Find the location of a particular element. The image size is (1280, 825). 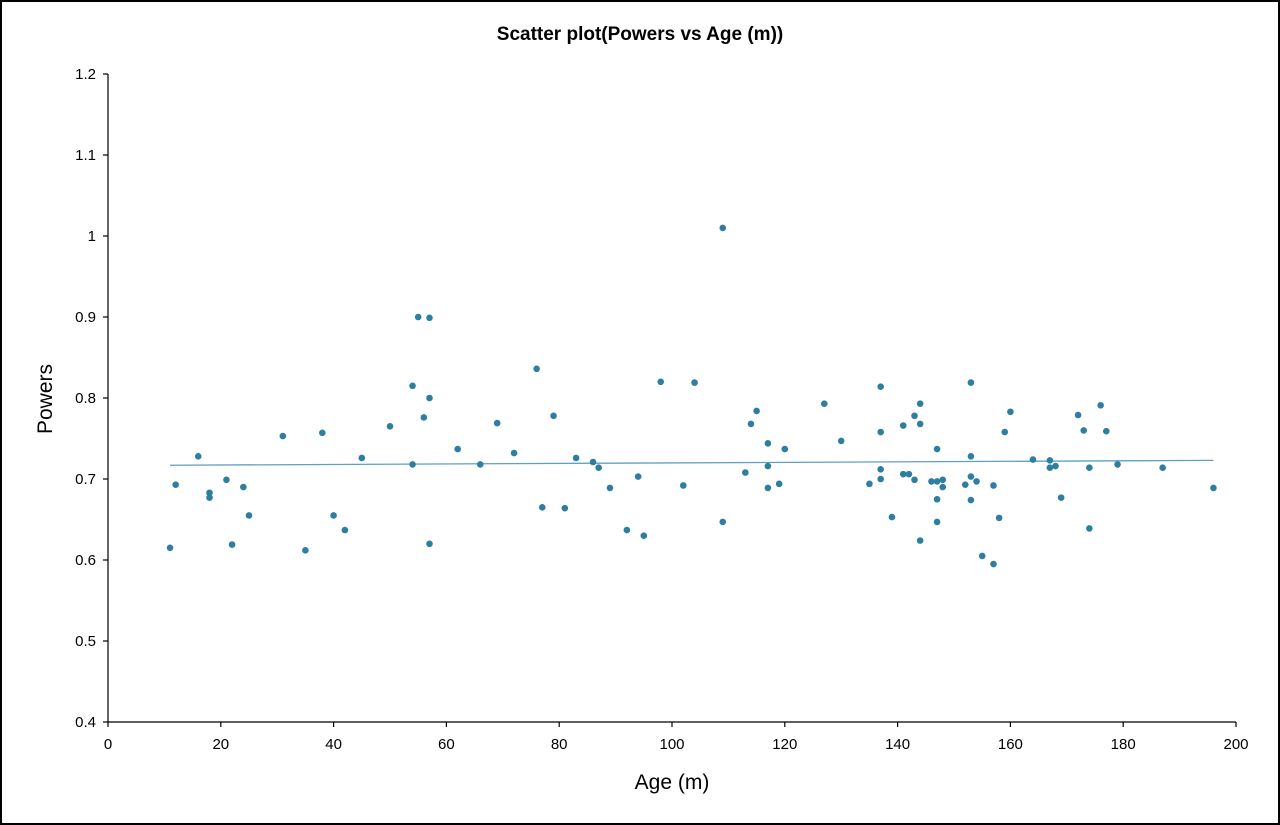

y-tick-label: 0.4 is located at coordinates (85, 722).